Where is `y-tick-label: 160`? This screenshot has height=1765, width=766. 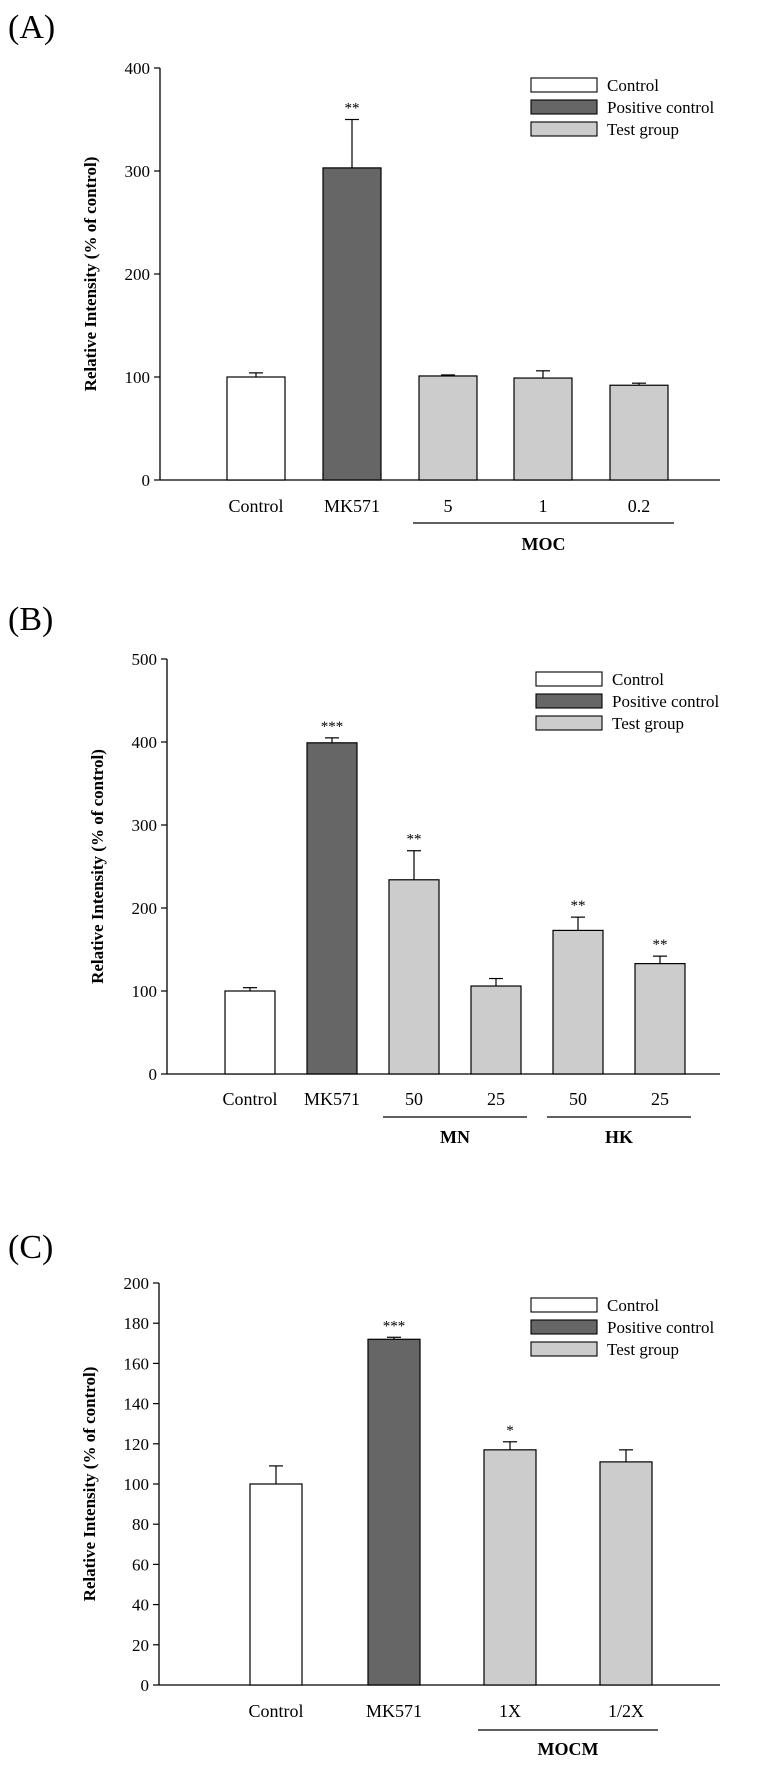 y-tick-label: 160 is located at coordinates (137, 1363).